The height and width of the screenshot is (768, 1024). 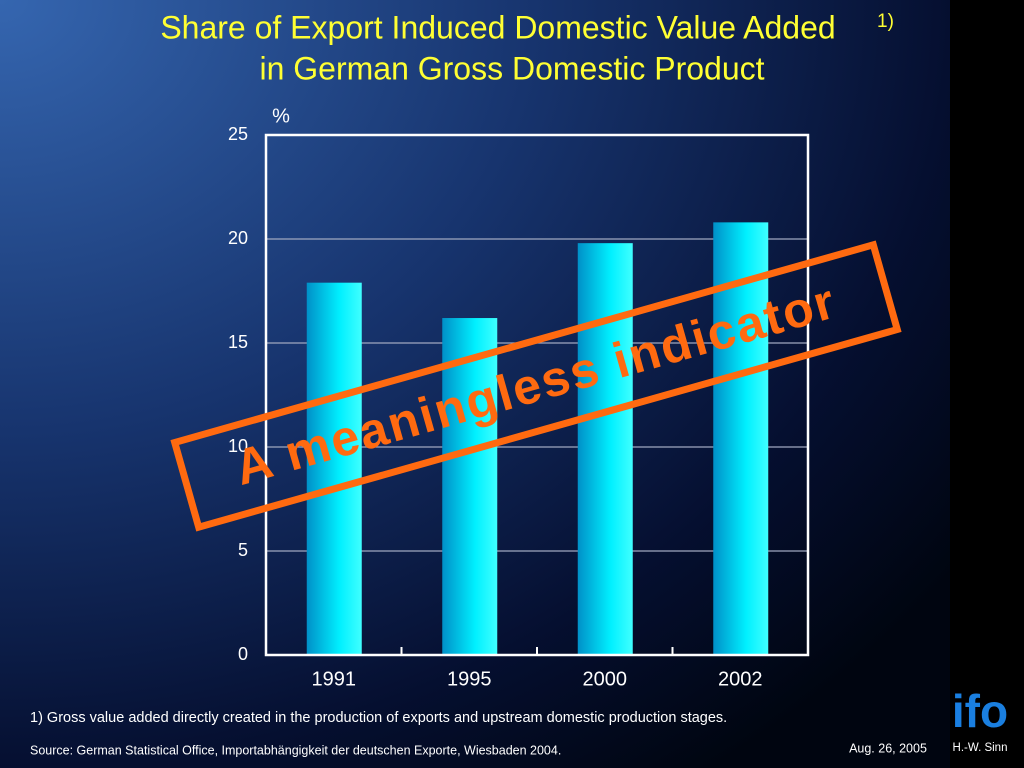 What do you see at coordinates (888, 748) in the screenshot?
I see `date: Aug. 26, 2005` at bounding box center [888, 748].